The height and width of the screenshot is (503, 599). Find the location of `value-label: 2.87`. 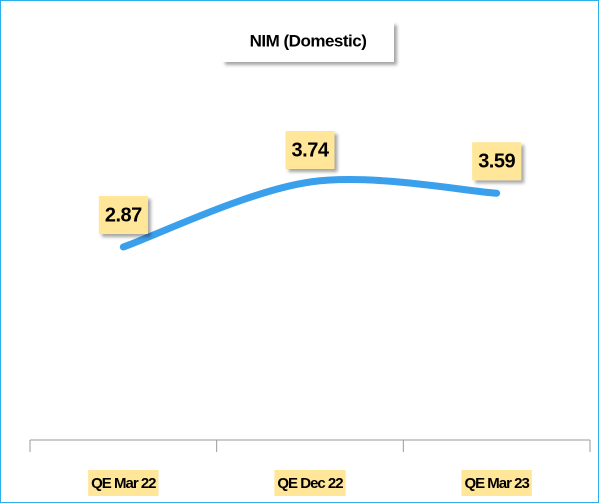

value-label: 2.87 is located at coordinates (123, 215).